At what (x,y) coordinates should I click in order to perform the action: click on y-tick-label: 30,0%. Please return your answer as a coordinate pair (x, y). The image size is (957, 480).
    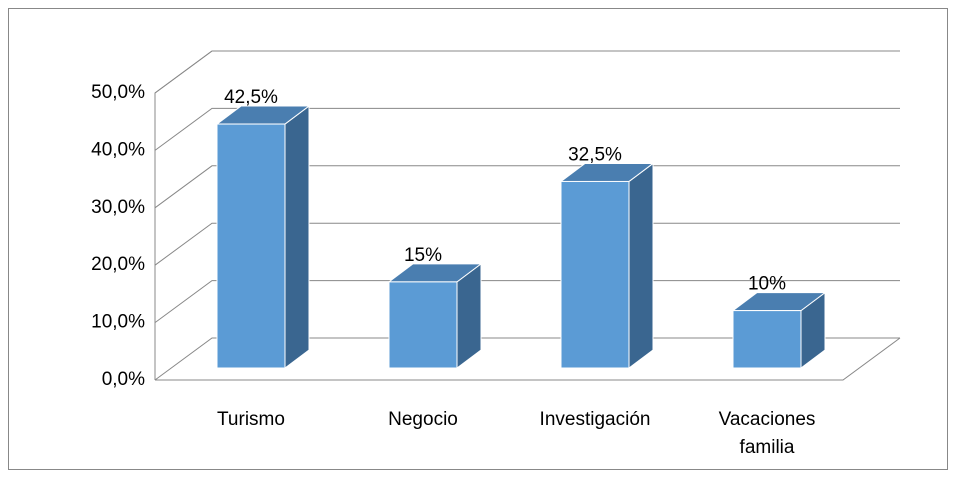
    Looking at the image, I should click on (118, 207).